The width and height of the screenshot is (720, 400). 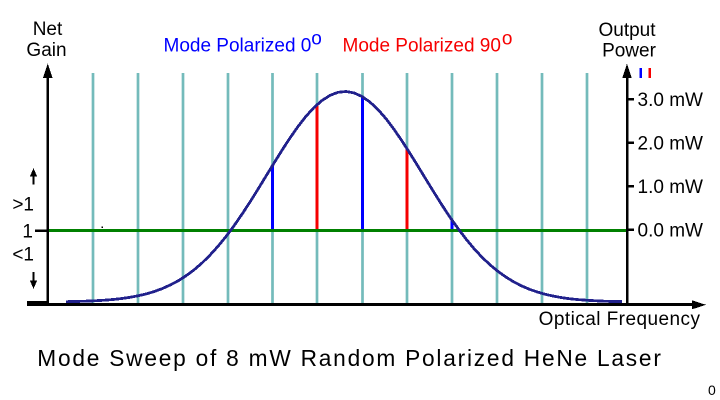 What do you see at coordinates (23, 205) in the screenshot?
I see `svg-text: >1` at bounding box center [23, 205].